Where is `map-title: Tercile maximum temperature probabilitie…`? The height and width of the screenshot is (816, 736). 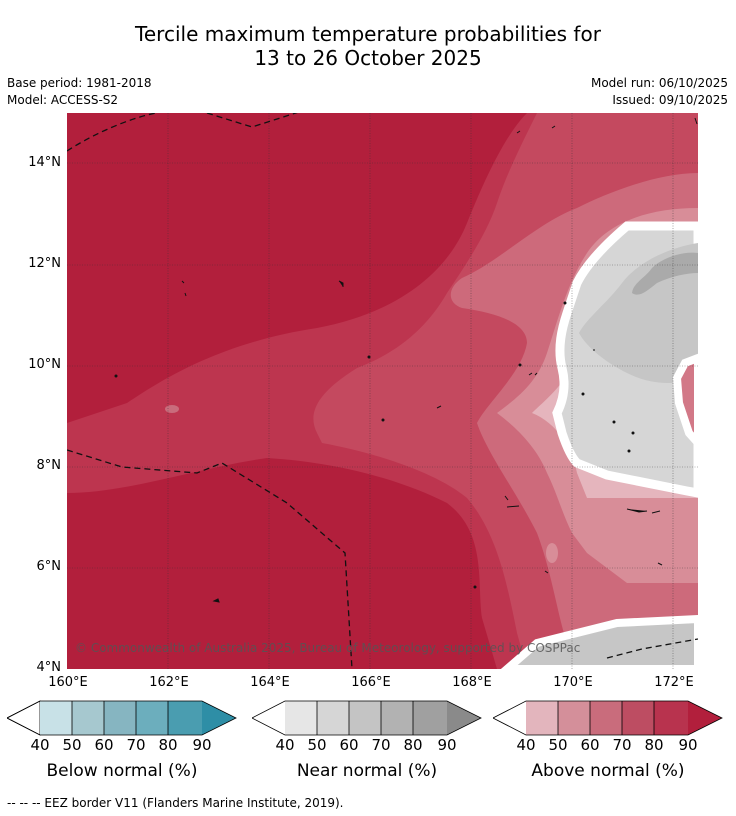 map-title: Tercile maximum temperature probabilitie… is located at coordinates (368, 46).